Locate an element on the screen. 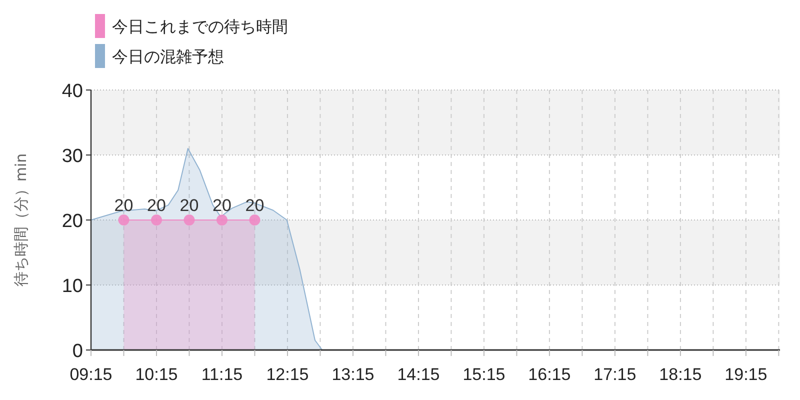 Image resolution: width=800 pixels, height=400 pixels. x-tick-label: 17:15 is located at coordinates (615, 374).